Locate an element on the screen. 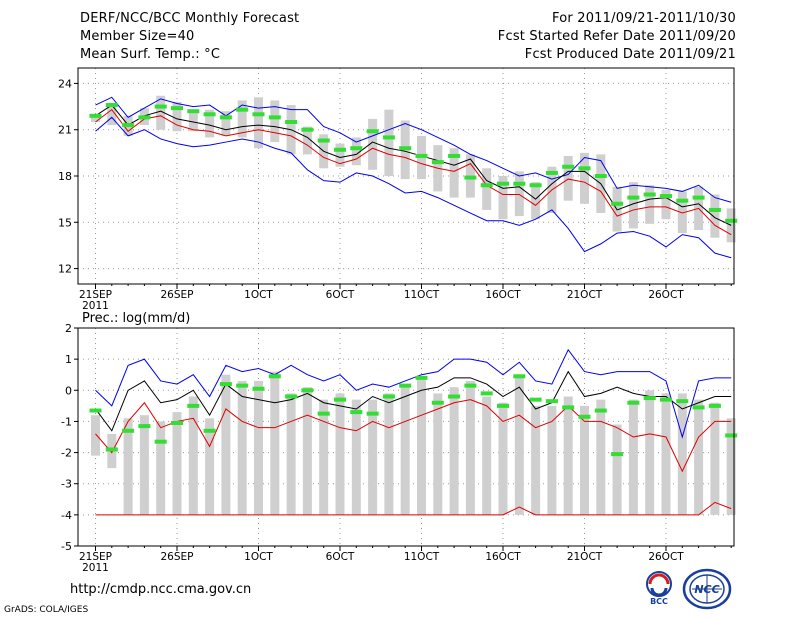 The height and width of the screenshot is (618, 800). ncc-logo-icon: NCC is located at coordinates (707, 589).